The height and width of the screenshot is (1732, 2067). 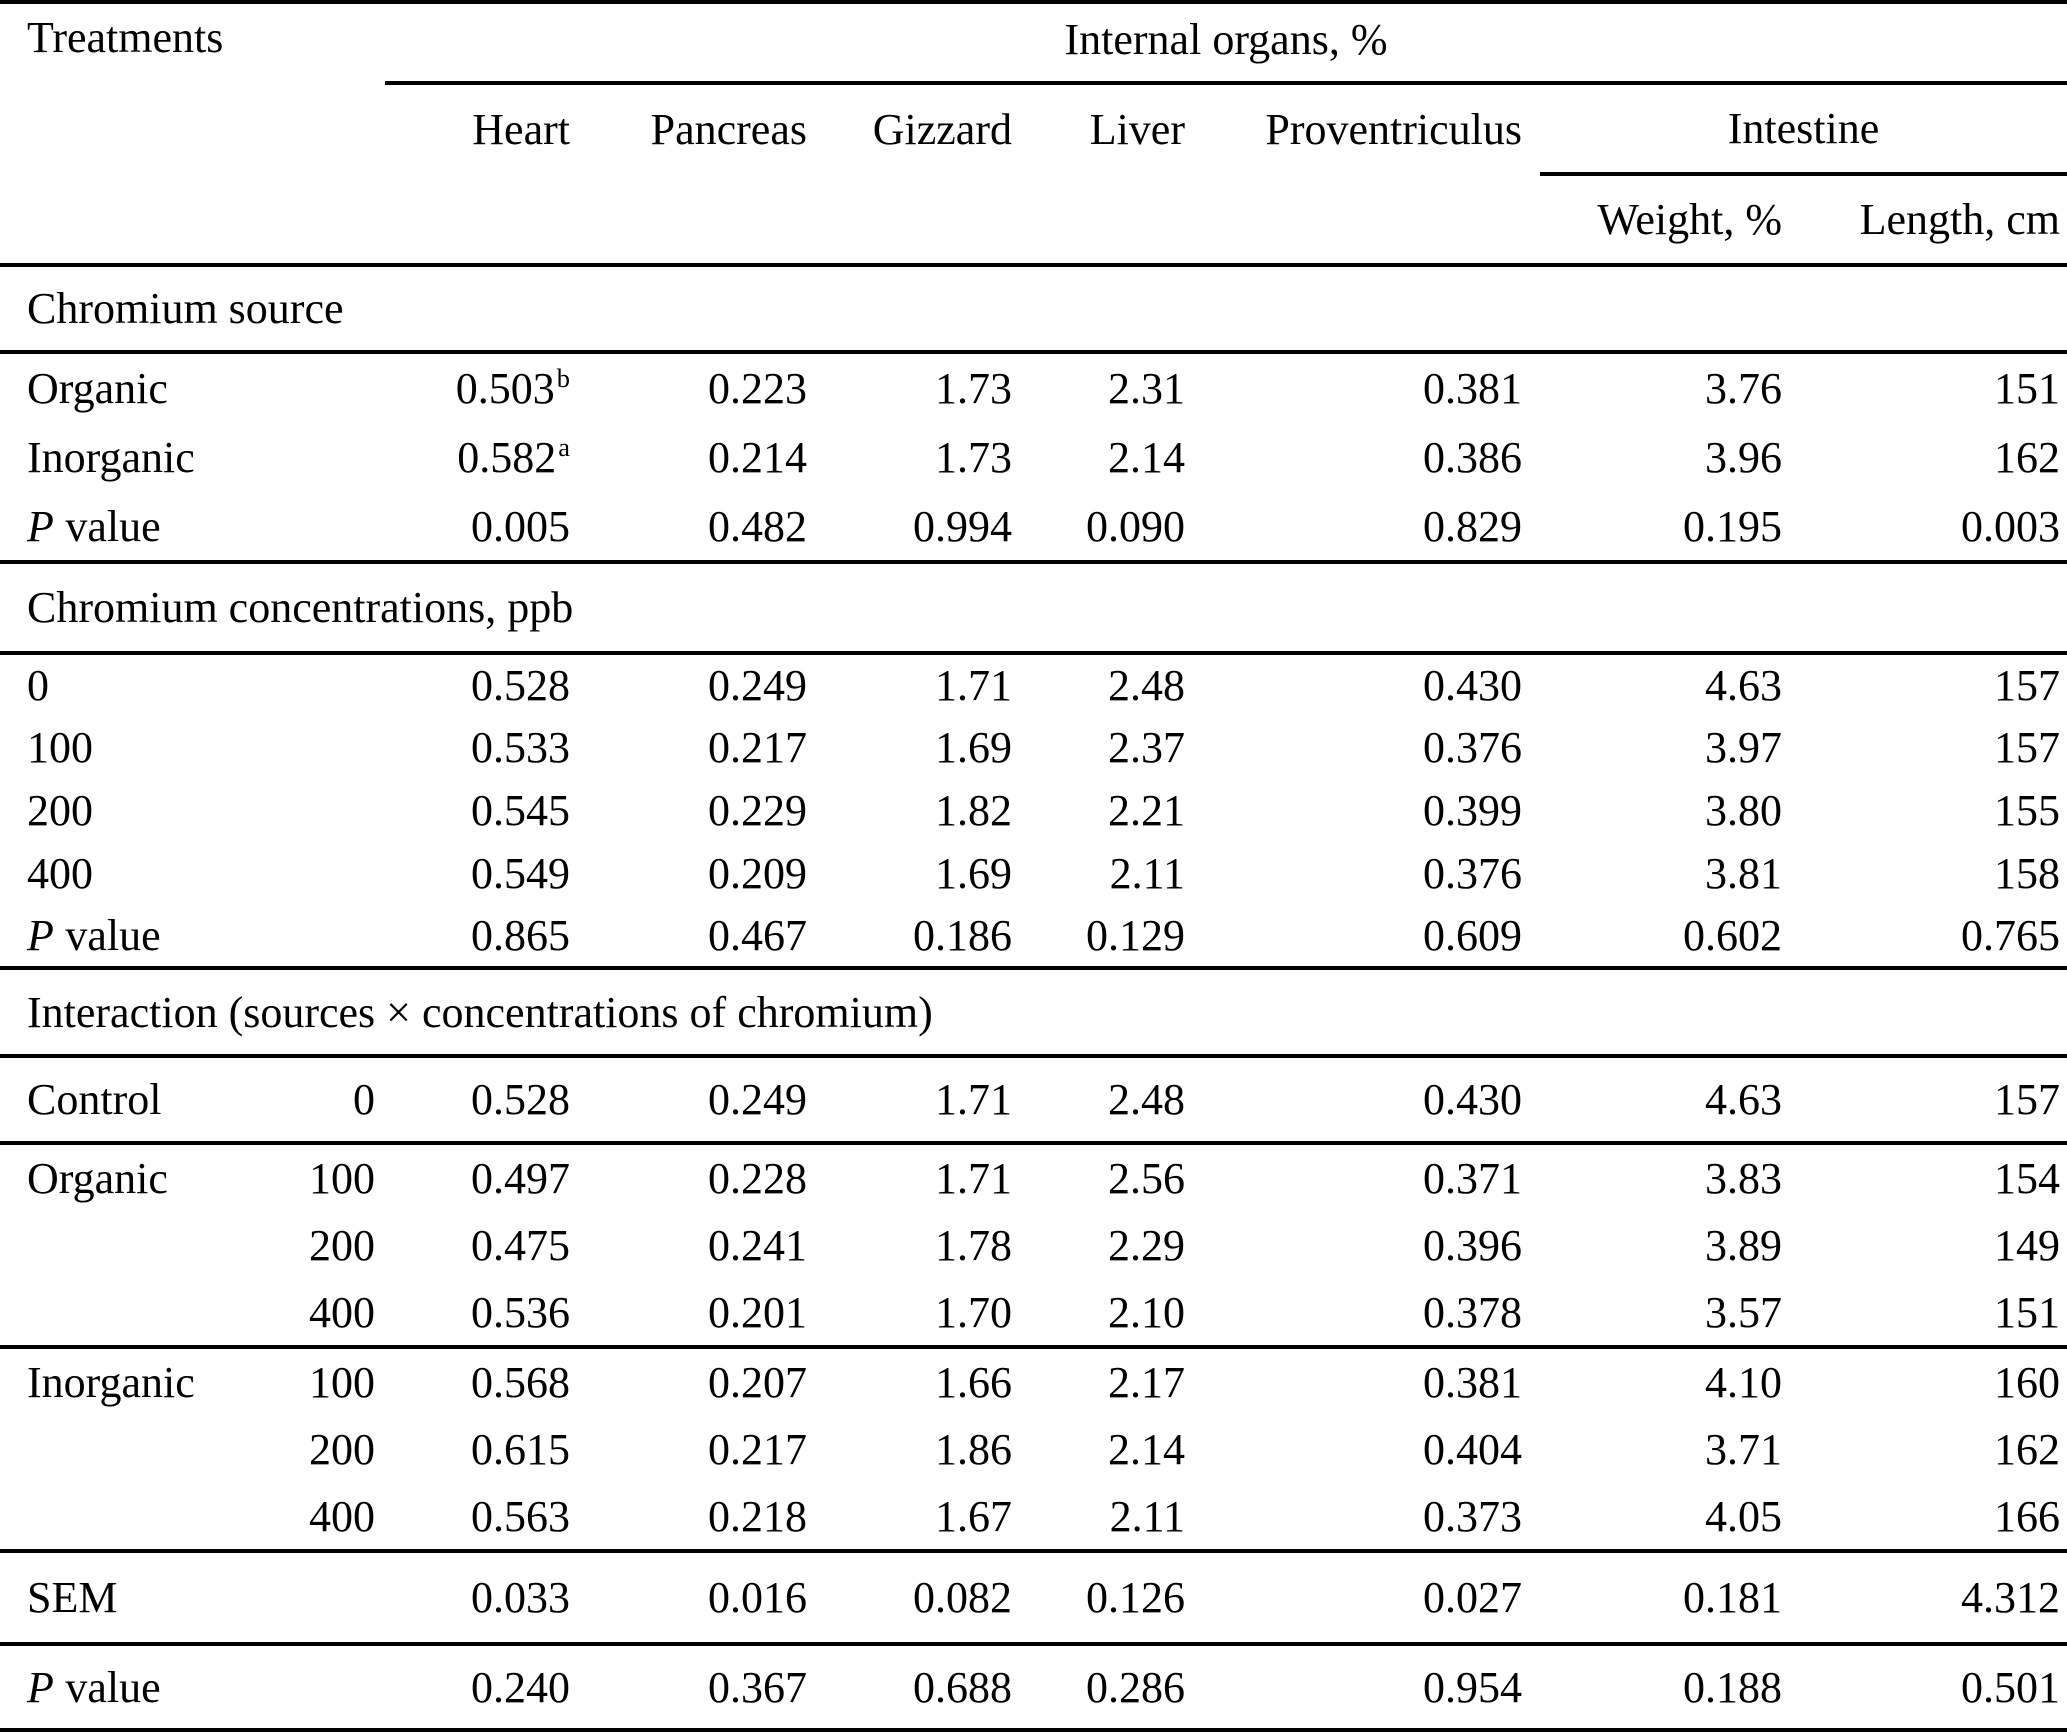 I want to click on cell-intestine-length: 166, so click(x=2027, y=1516).